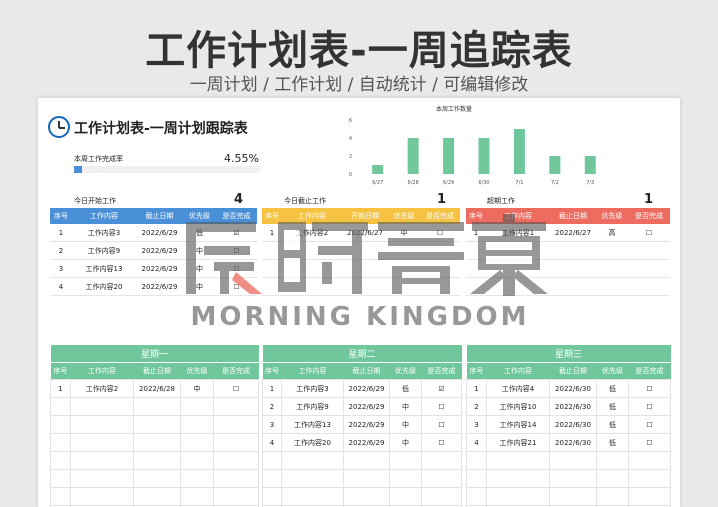 Image resolution: width=718 pixels, height=507 pixels. Describe the element at coordinates (167, 169) in the screenshot. I see `completion-progress-bar` at that location.